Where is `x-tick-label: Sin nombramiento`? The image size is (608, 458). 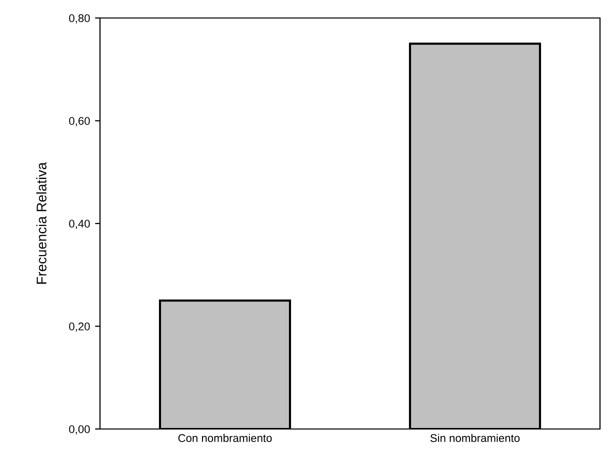
x-tick-label: Sin nombramiento is located at coordinates (475, 438).